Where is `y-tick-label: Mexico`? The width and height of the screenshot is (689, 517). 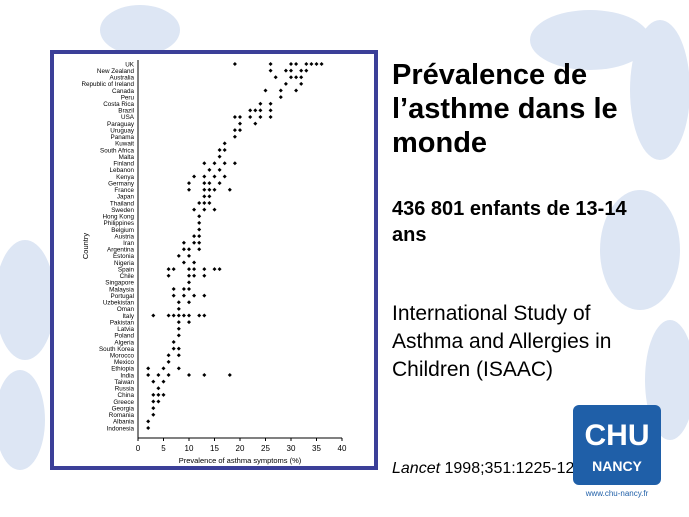
y-tick-label: Mexico is located at coordinates (124, 362).